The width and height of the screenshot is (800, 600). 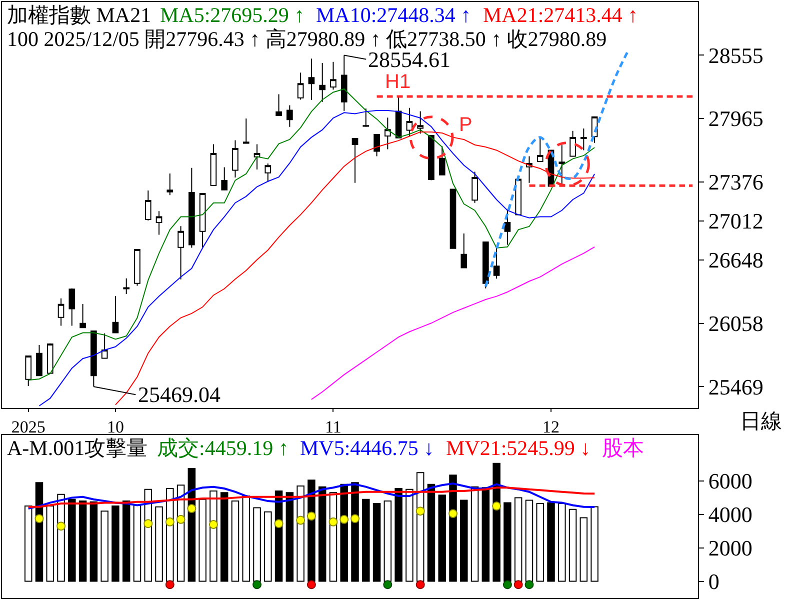 I want to click on x-tick-label: 2025, so click(x=28, y=426).